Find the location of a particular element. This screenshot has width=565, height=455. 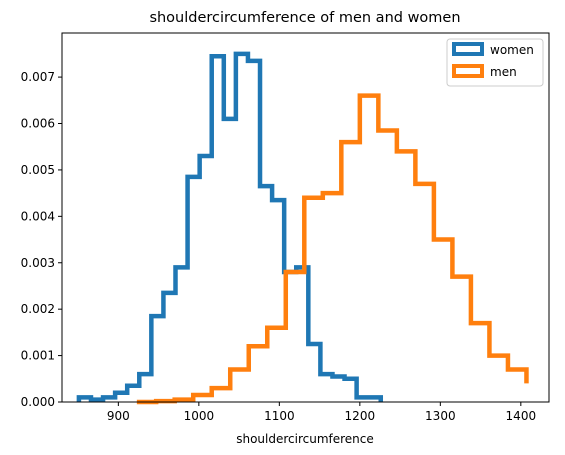

x-axis: 900 1000 1100 1200 1300 1400 is located at coordinates (321, 412).